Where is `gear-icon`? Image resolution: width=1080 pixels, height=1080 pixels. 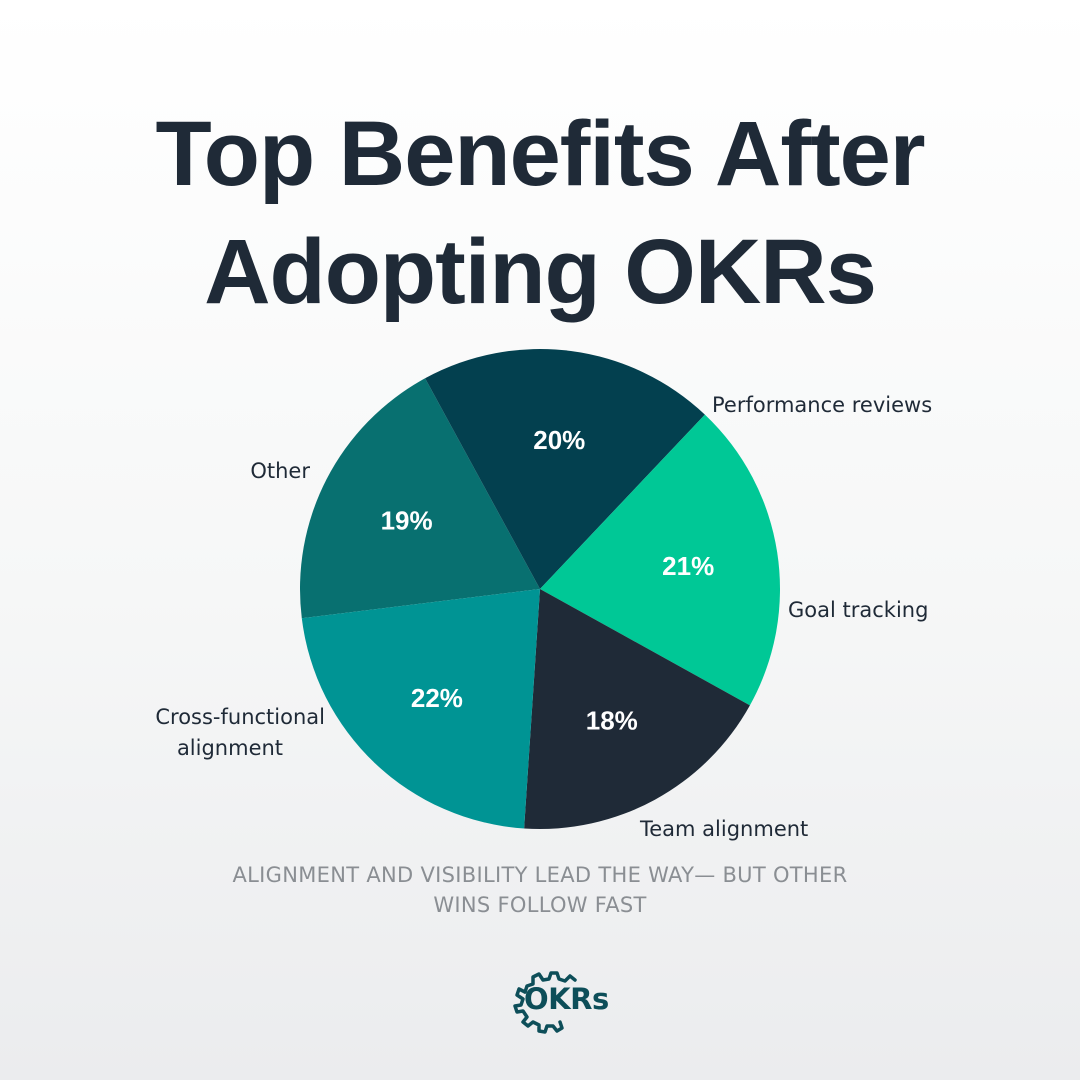
gear-icon is located at coordinates (545, 1002).